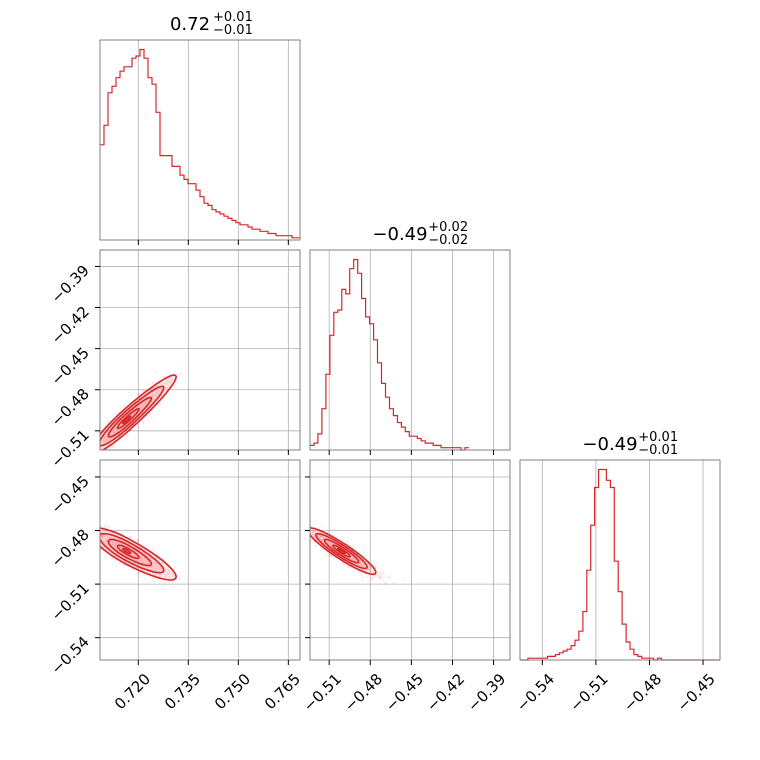 This screenshot has height=760, width=760. I want to click on x-tick-label: −0.51, so click(322, 692).